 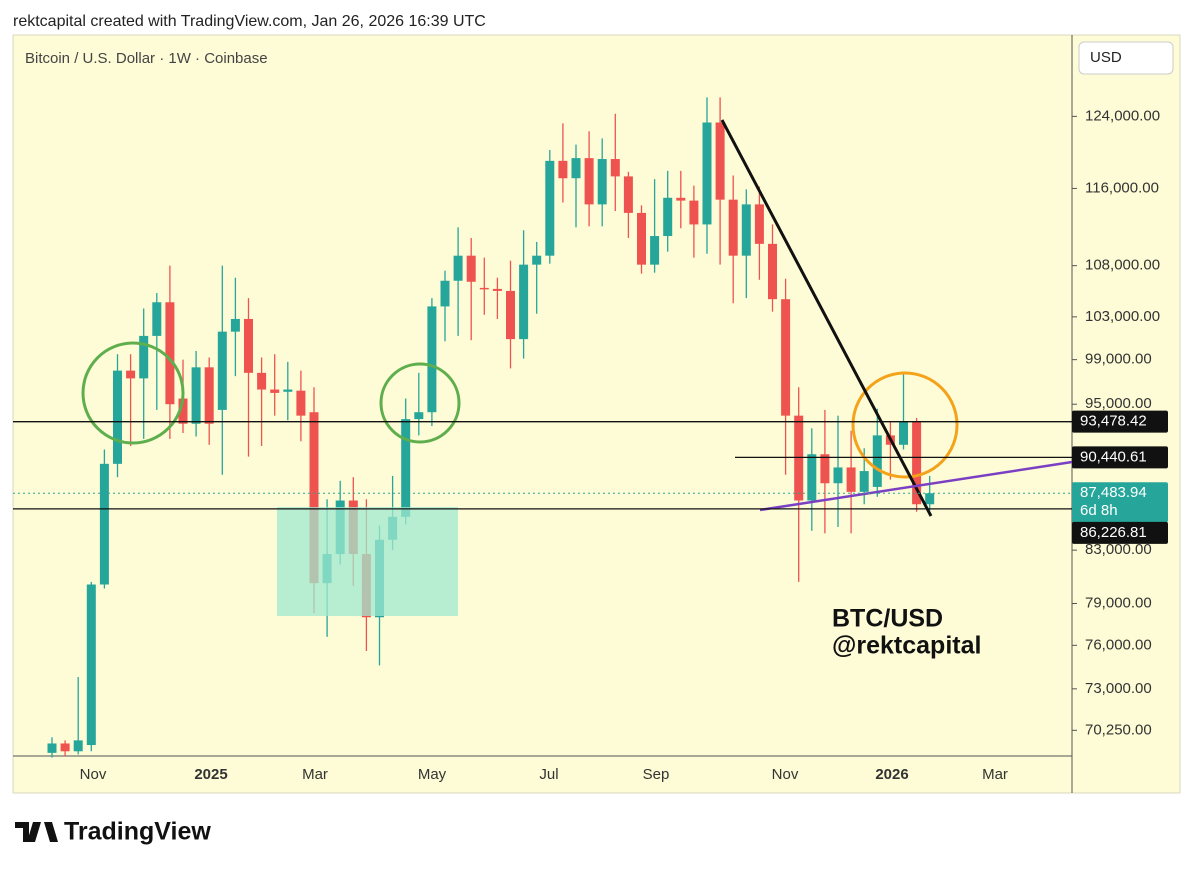 I want to click on logo-text: TradingView, so click(x=137, y=832).